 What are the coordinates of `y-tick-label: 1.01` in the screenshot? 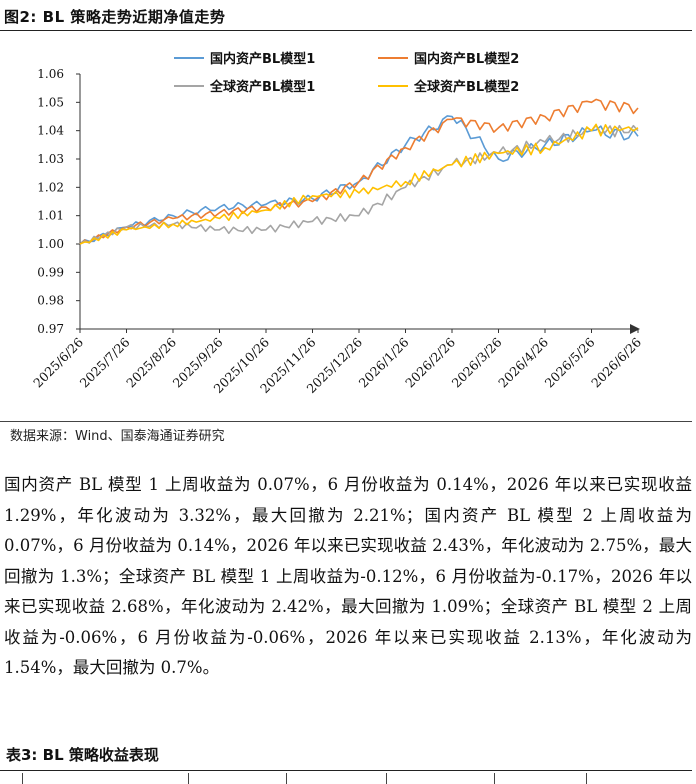 It's located at (50, 216).